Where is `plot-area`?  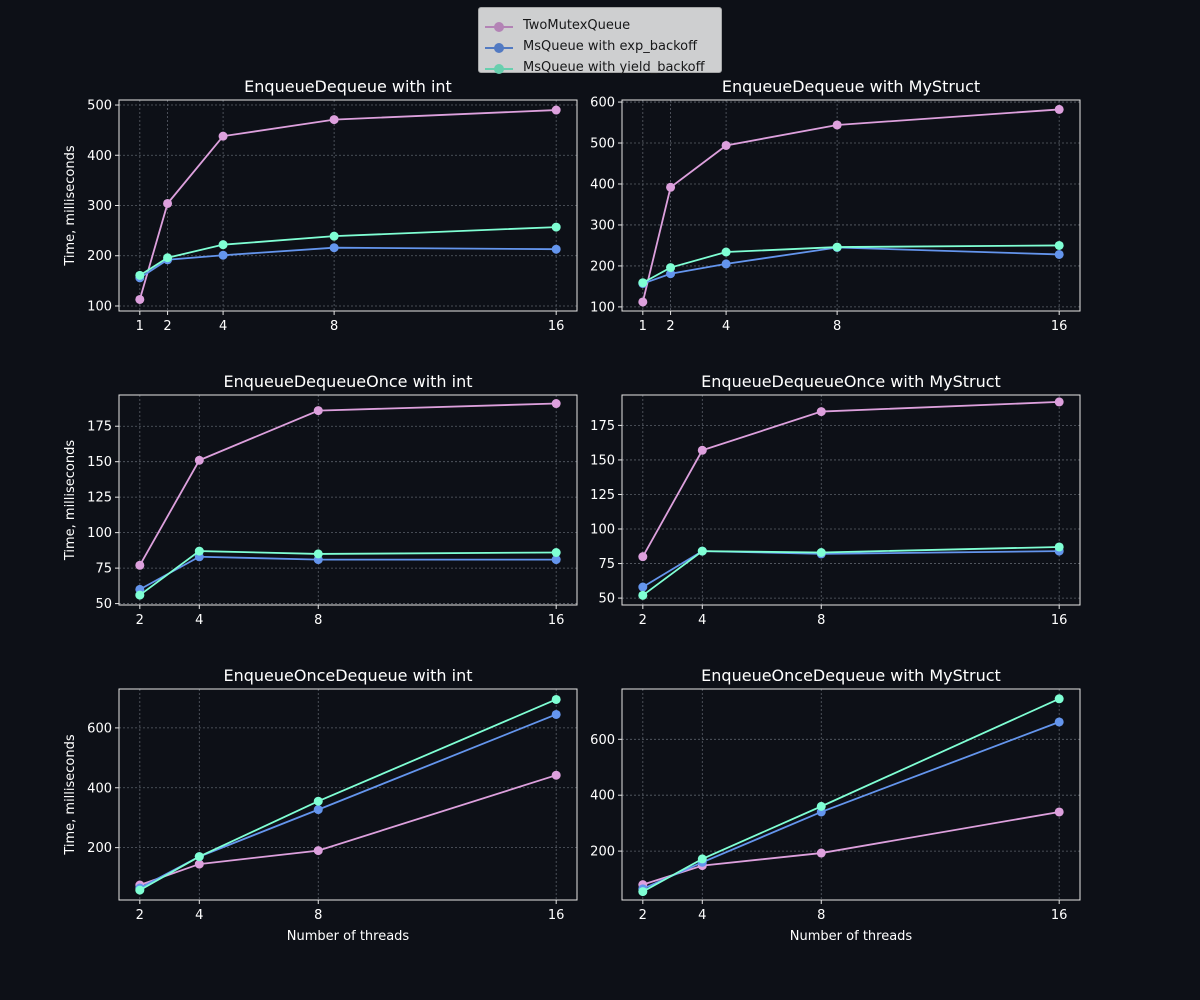 plot-area is located at coordinates (851, 500).